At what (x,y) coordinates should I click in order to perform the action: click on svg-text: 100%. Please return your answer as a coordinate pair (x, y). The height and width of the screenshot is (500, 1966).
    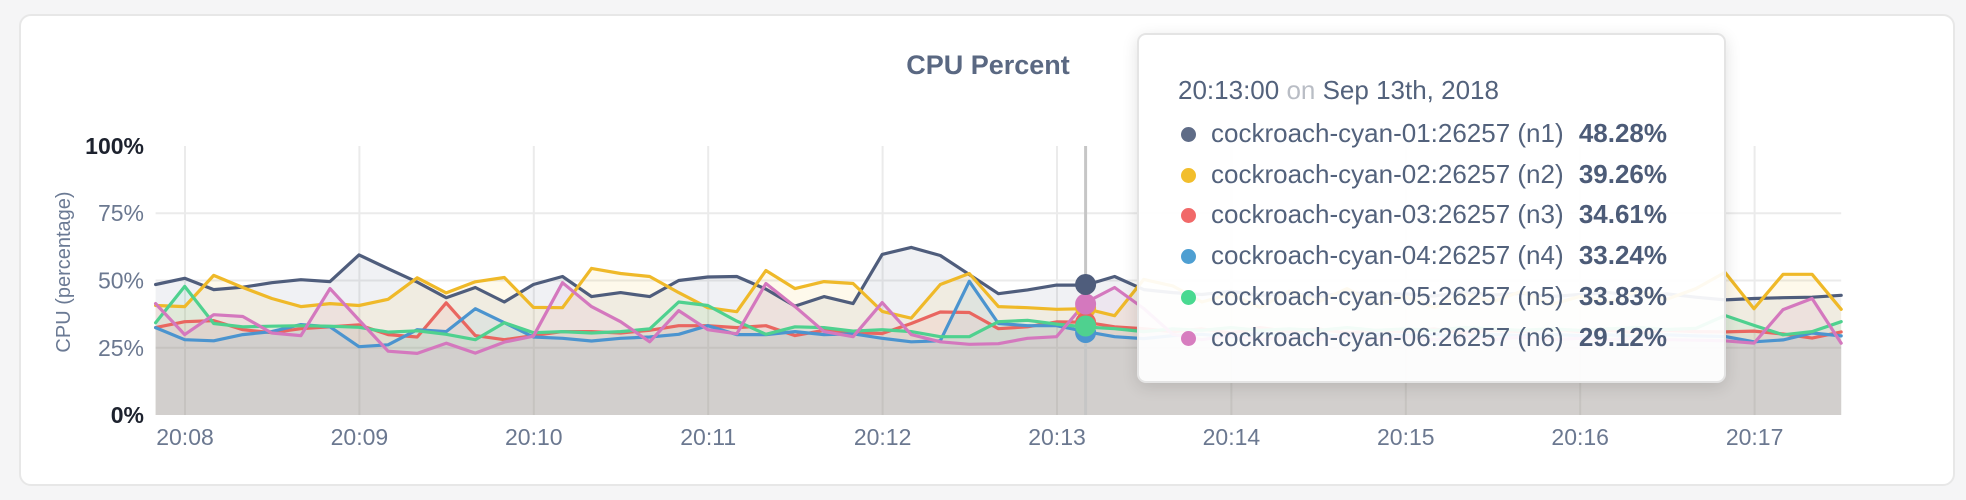
    Looking at the image, I should click on (114, 146).